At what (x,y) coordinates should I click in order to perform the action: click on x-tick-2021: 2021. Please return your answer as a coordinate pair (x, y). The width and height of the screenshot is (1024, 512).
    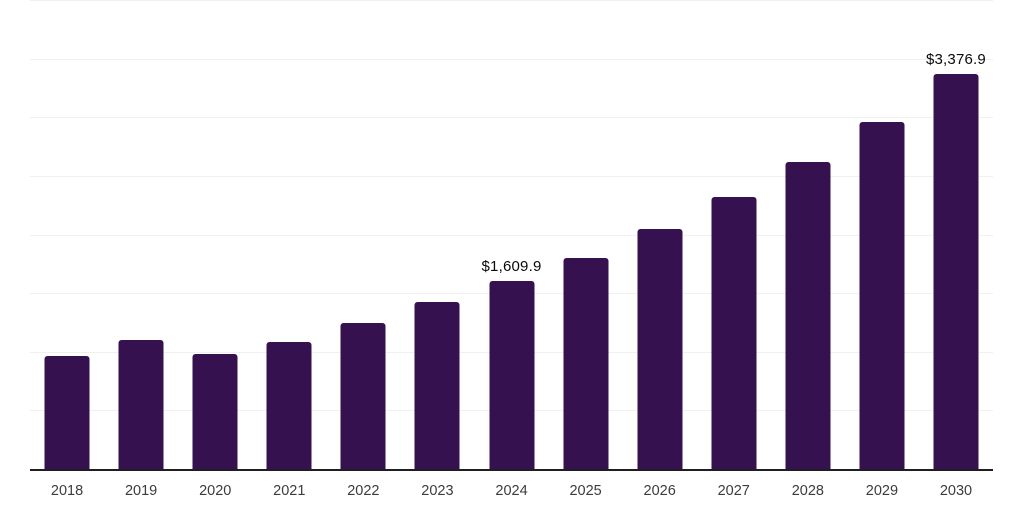
    Looking at the image, I should click on (289, 491).